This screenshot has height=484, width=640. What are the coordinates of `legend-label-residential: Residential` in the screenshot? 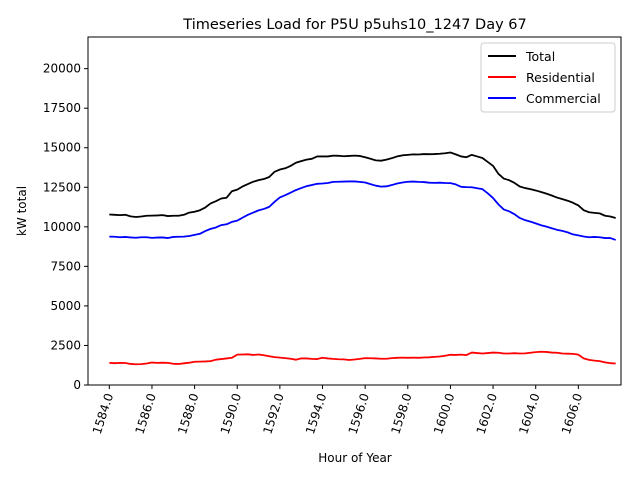 It's located at (560, 77).